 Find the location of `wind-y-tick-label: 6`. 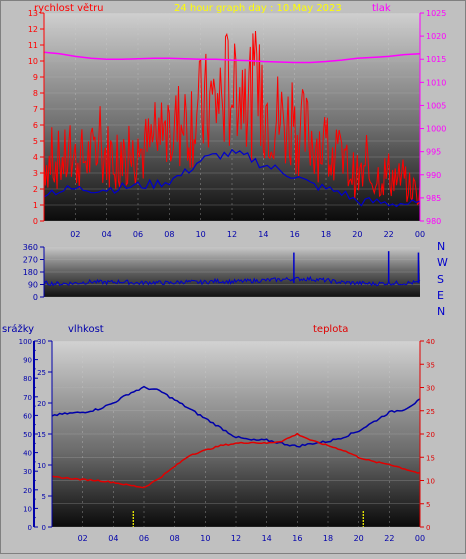

wind-y-tick-label: 6 is located at coordinates (35, 125).